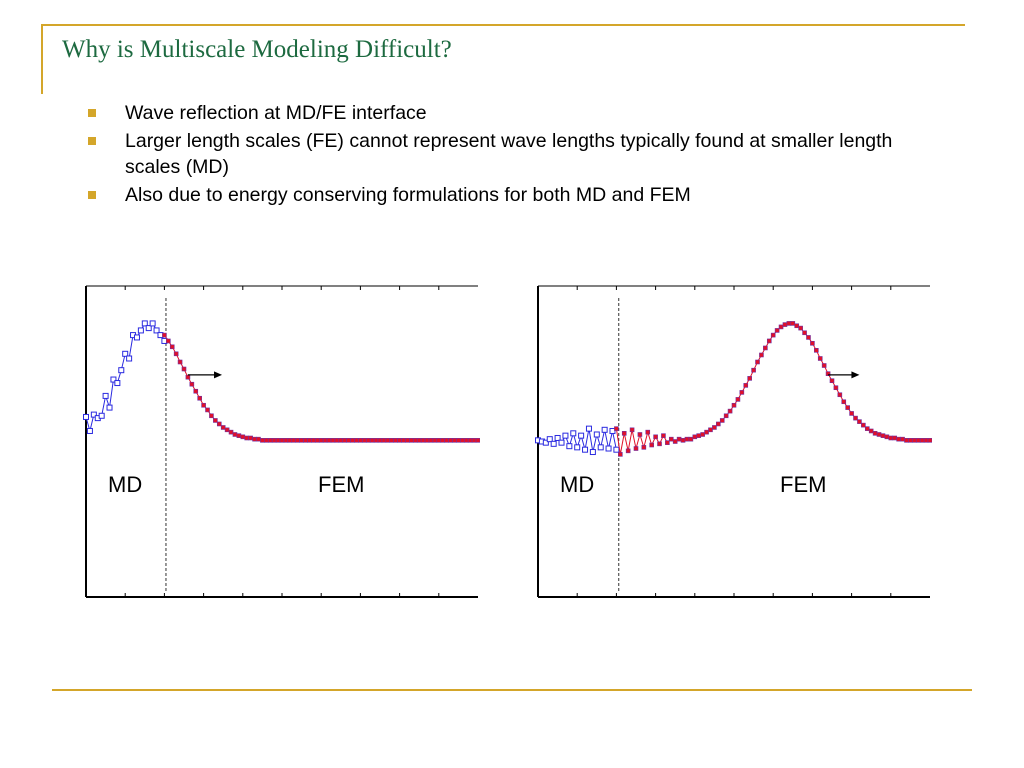 The image size is (1024, 768). Describe the element at coordinates (320, 387) in the screenshot. I see `series-line-fem` at that location.